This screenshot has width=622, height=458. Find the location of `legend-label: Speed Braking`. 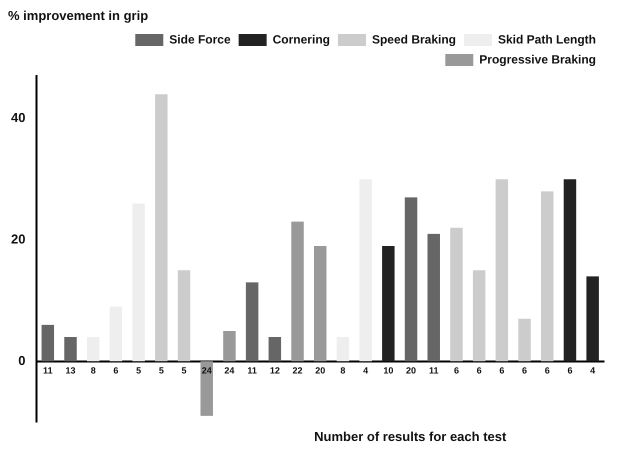

legend-label: Speed Braking is located at coordinates (414, 39).